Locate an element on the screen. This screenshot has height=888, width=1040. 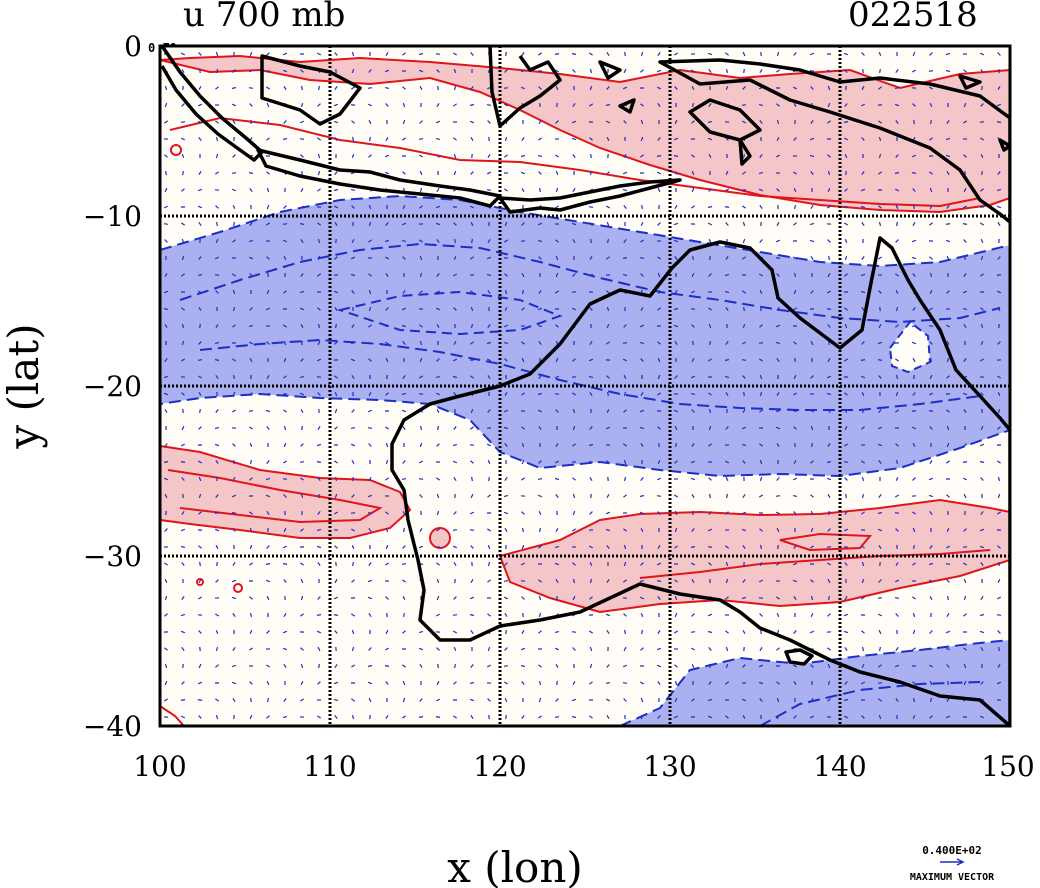
coastline-java is located at coordinates (379, 178).